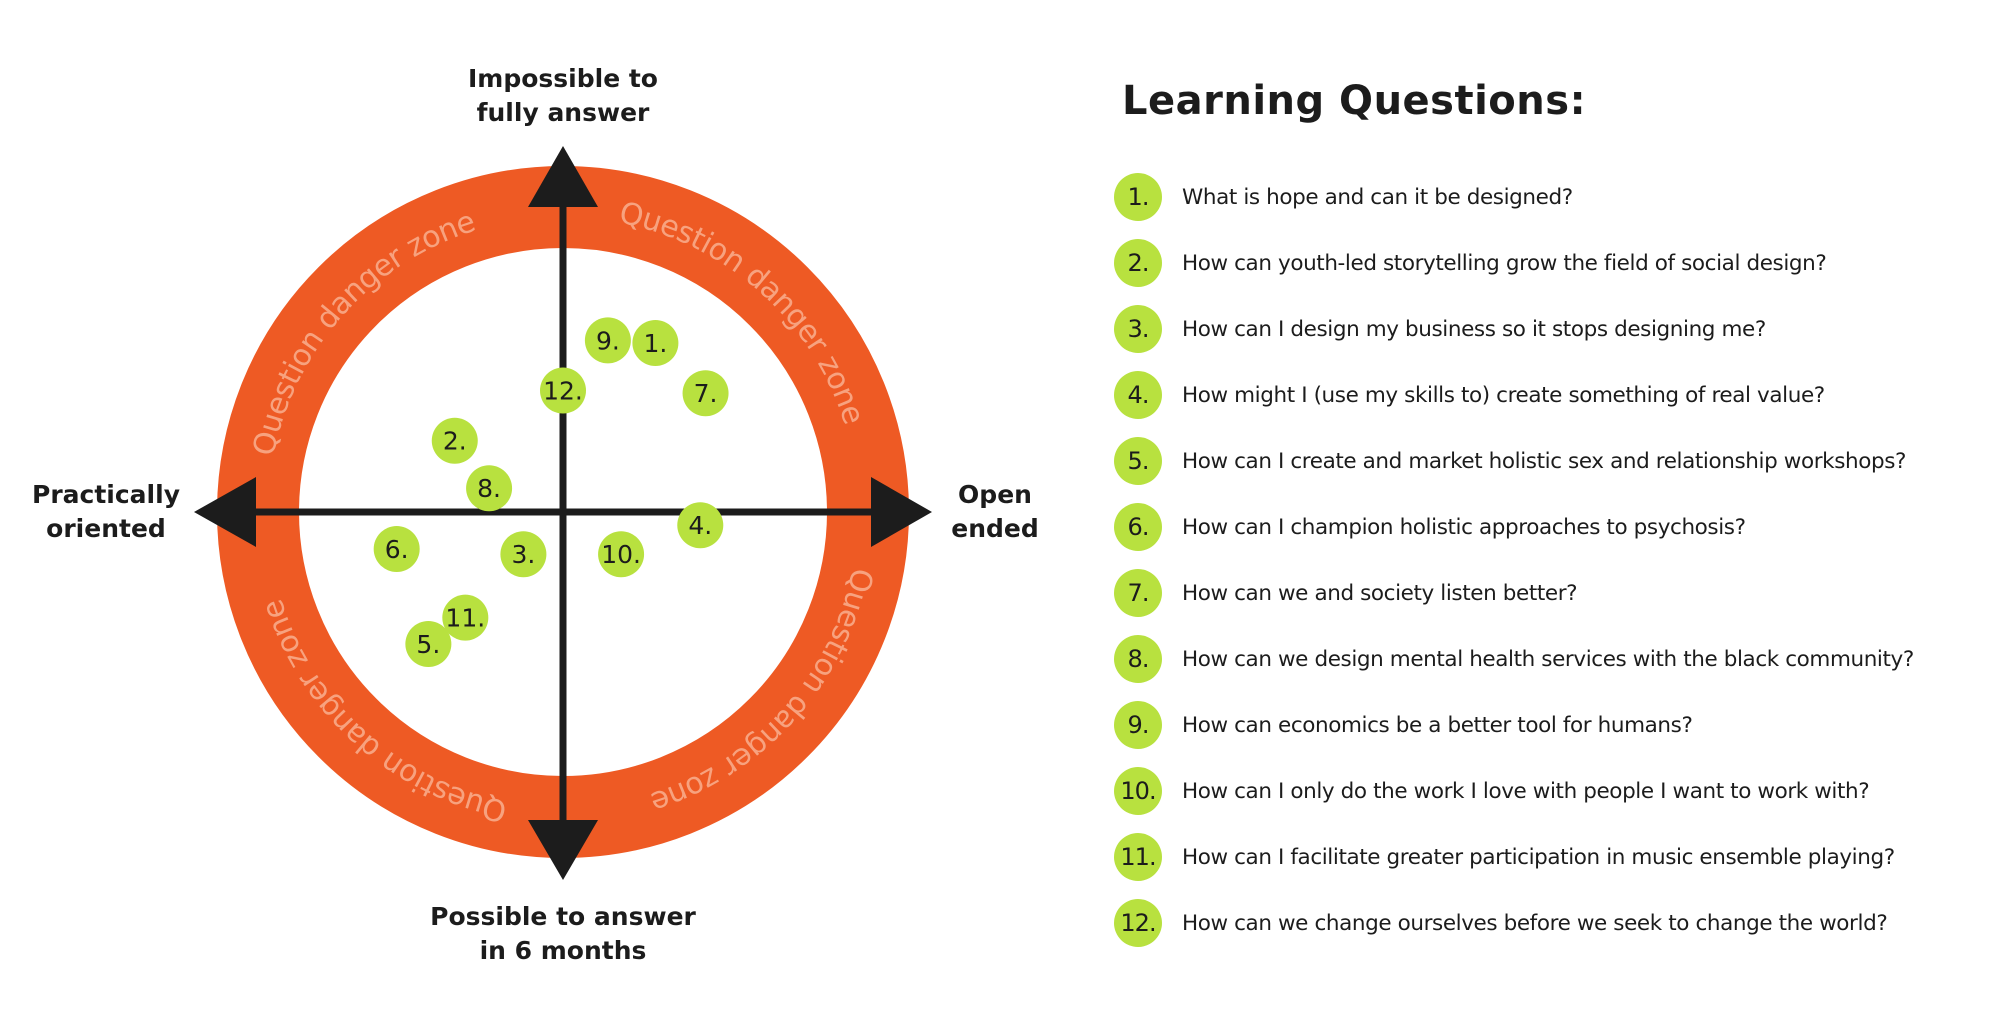 The width and height of the screenshot is (1999, 1019). What do you see at coordinates (1138, 923) in the screenshot?
I see `question-number-badge: 12.` at bounding box center [1138, 923].